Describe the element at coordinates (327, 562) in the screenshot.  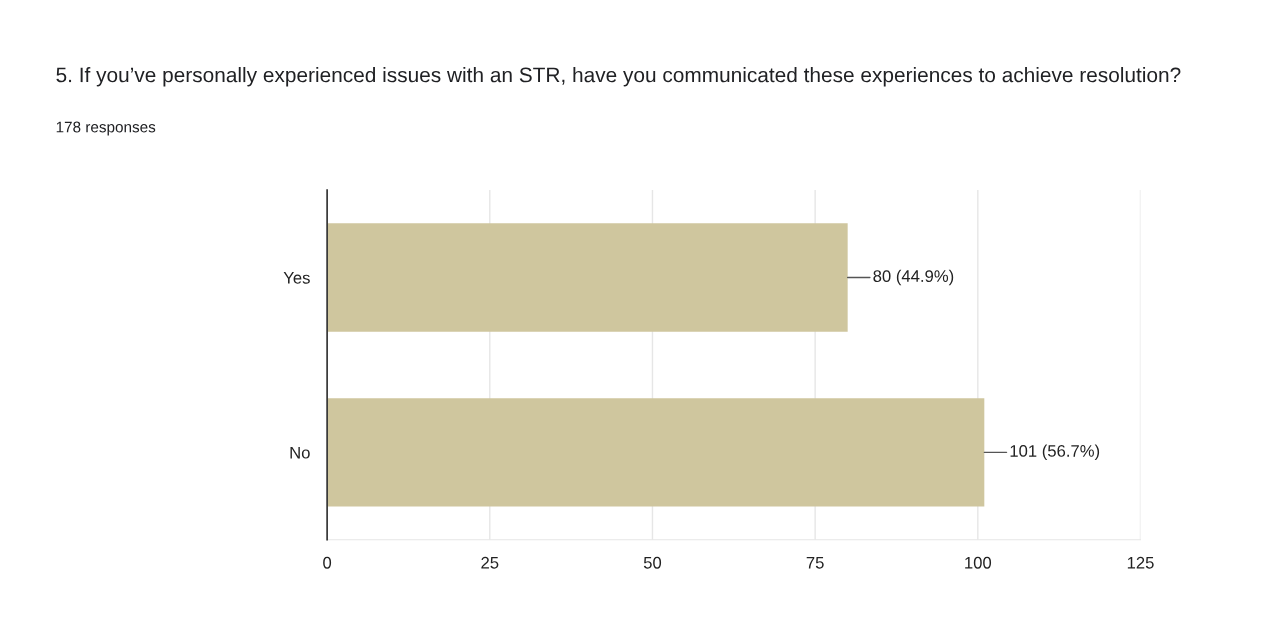
I see `x-tick-label: 0` at that location.